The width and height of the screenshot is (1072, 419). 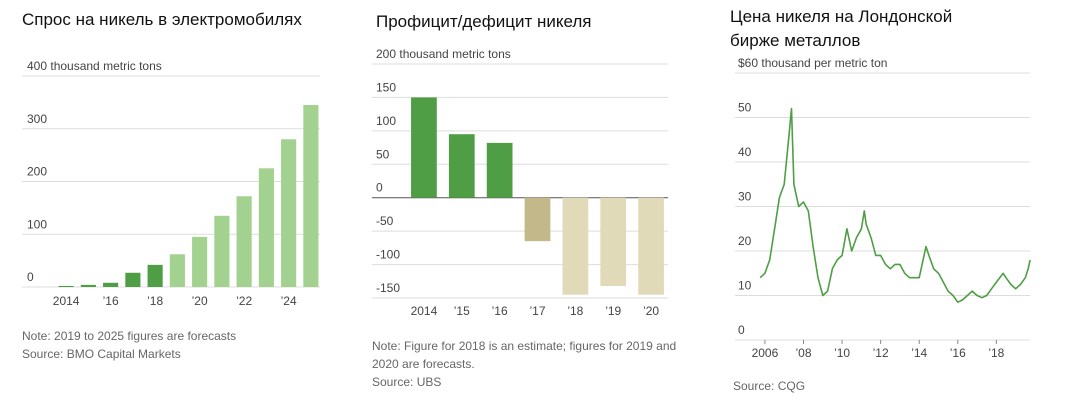 I want to click on chart-title: Профицит/дефицит никеля, so click(x=484, y=21).